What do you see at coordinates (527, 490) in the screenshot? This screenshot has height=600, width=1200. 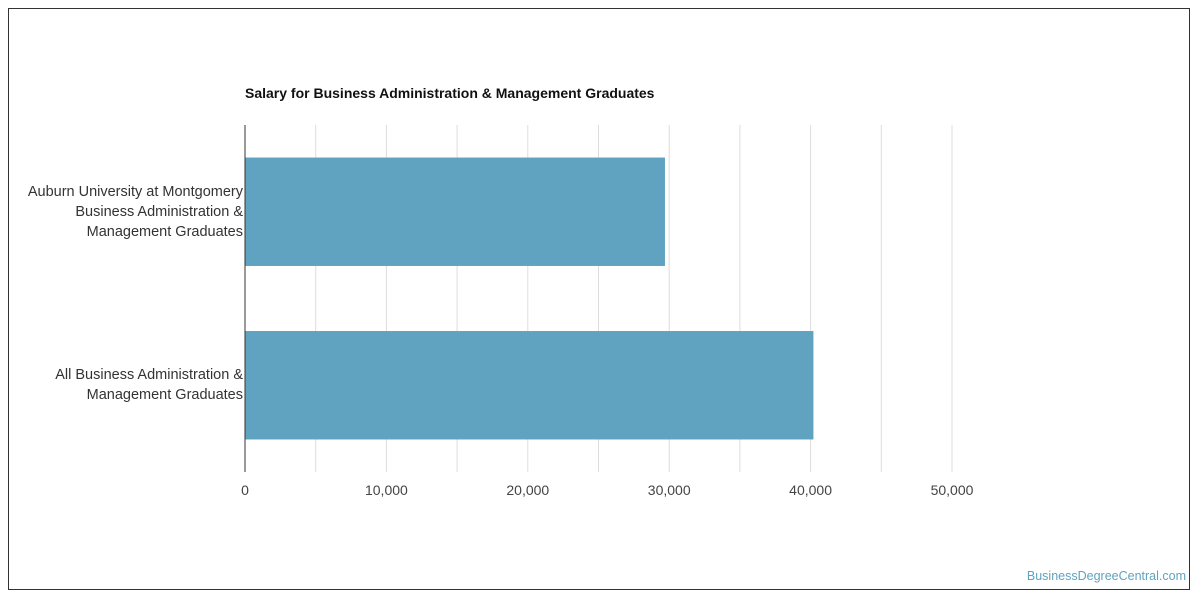 I see `x-tick-label: 20,000` at bounding box center [527, 490].